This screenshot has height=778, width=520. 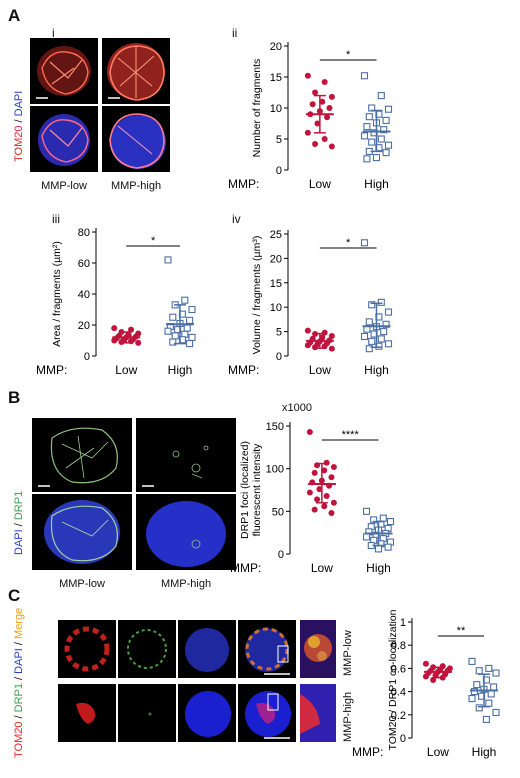 What do you see at coordinates (276, 235) in the screenshot?
I see `y-tick-label: 25` at bounding box center [276, 235].